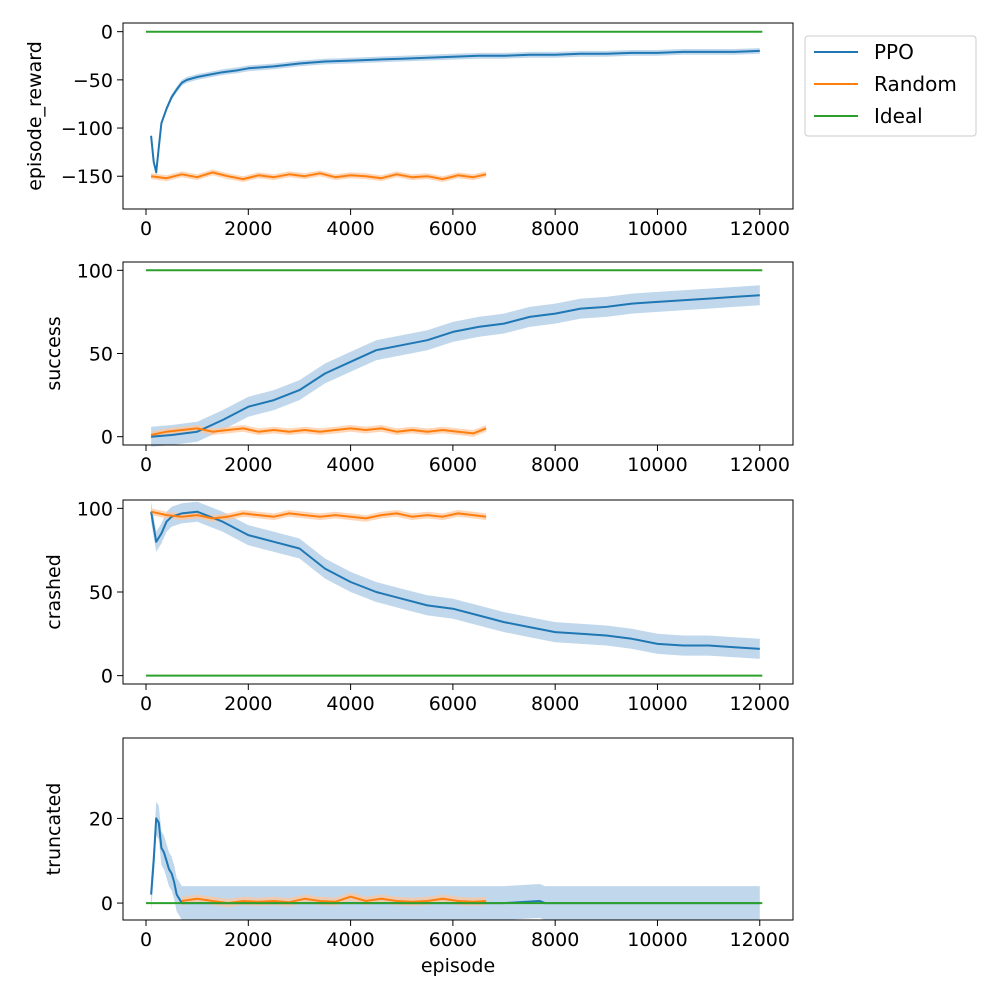 The height and width of the screenshot is (1000, 1000). I want to click on y-tick-label-crashed: 100, so click(95, 509).